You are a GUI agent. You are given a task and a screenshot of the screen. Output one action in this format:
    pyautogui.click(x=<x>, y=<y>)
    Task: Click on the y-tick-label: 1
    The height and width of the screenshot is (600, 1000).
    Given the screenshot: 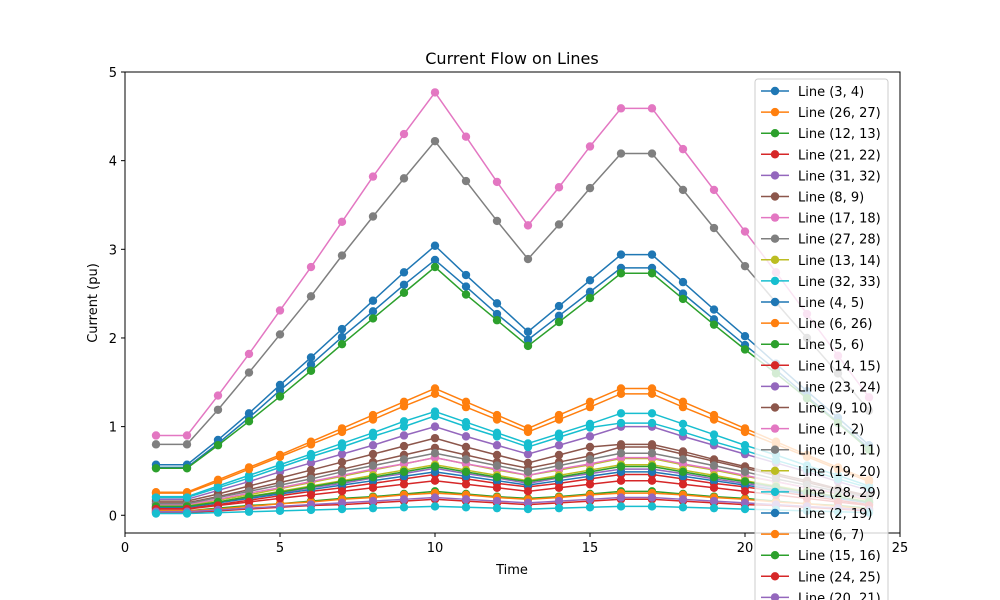 What is the action you would take?
    pyautogui.click(x=113, y=428)
    